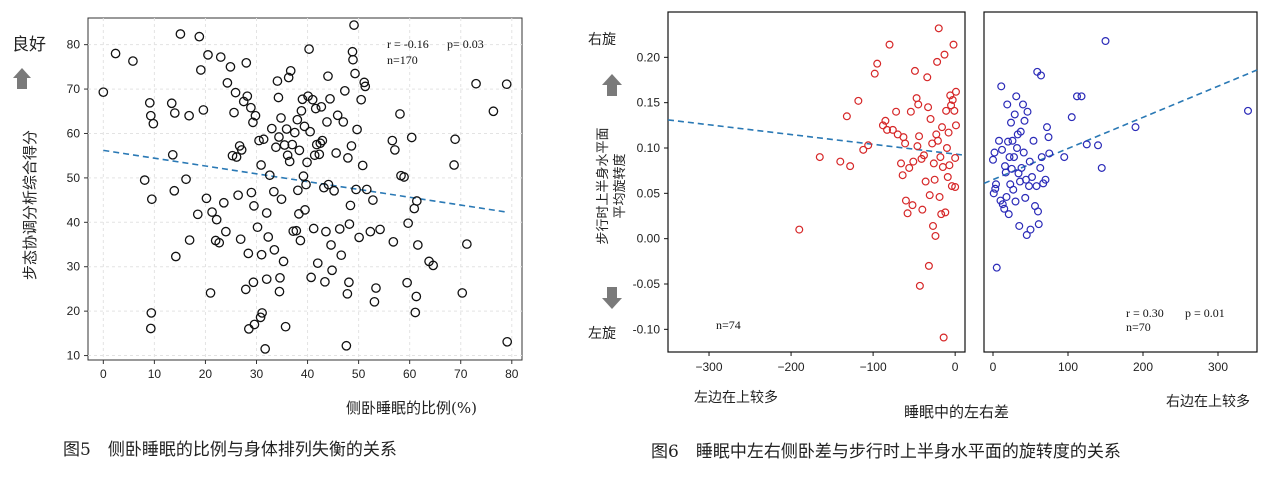 The image size is (1276, 488). What do you see at coordinates (206, 374) in the screenshot?
I see `fig5-x-tick-label: 20` at bounding box center [206, 374].